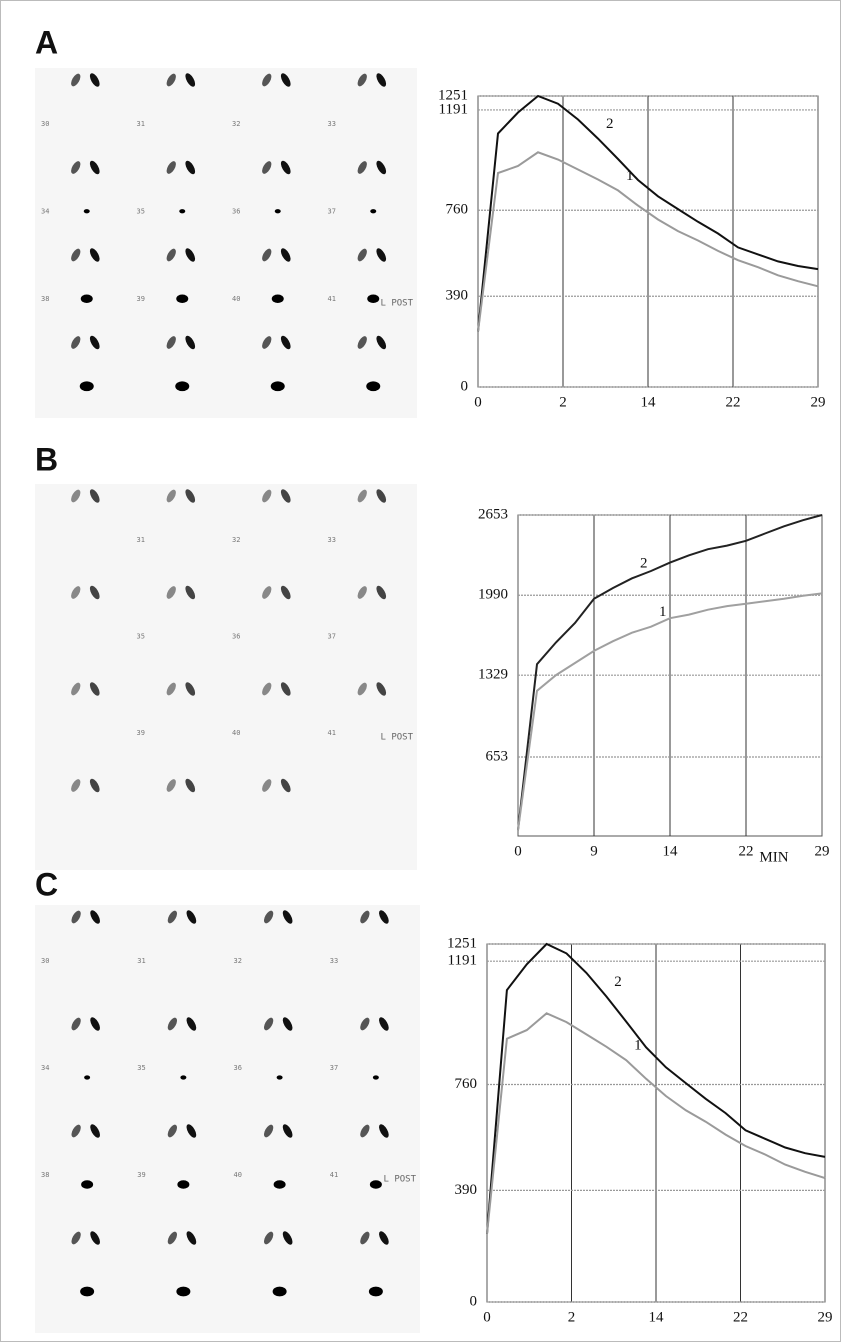 This screenshot has height=1343, width=842. Describe the element at coordinates (474, 1301) in the screenshot. I see `y-tick-label: 0` at that location.